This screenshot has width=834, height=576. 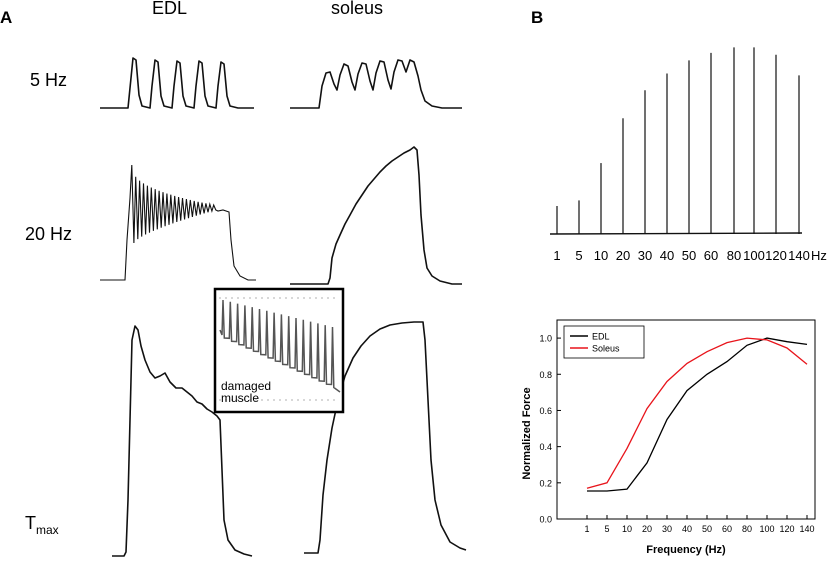 I want to click on y-tick-label-0.2: 0.2, so click(x=545, y=483).